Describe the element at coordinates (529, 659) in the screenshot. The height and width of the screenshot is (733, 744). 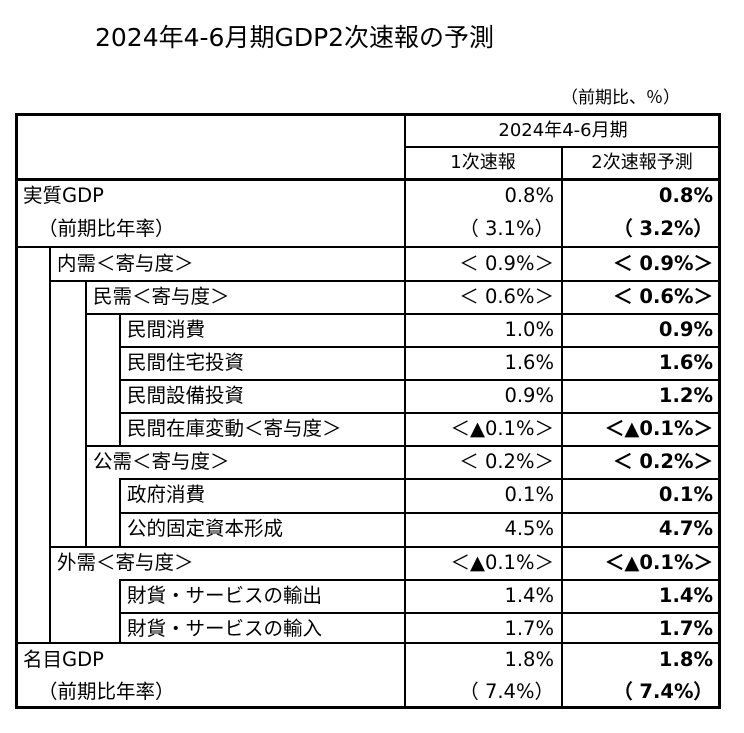
I see `row-value-first: 1.8%` at that location.